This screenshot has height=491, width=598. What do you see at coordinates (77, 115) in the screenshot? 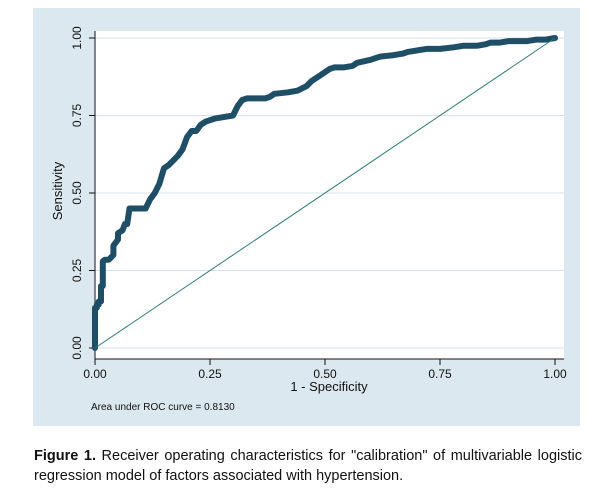
I see `y-tick-label: 0.75` at bounding box center [77, 115].